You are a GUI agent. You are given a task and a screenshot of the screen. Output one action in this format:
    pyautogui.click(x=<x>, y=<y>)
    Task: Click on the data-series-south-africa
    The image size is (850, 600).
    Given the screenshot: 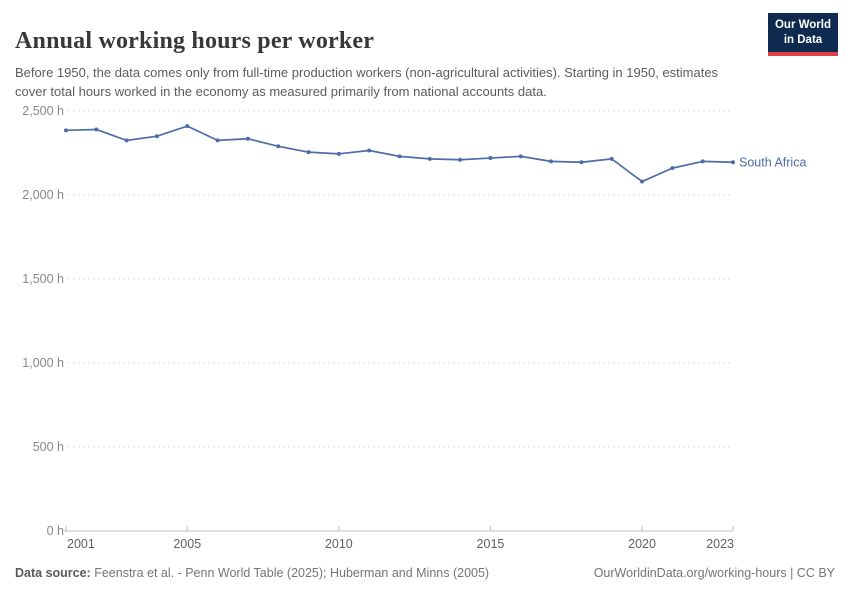 What is the action you would take?
    pyautogui.click(x=399, y=154)
    